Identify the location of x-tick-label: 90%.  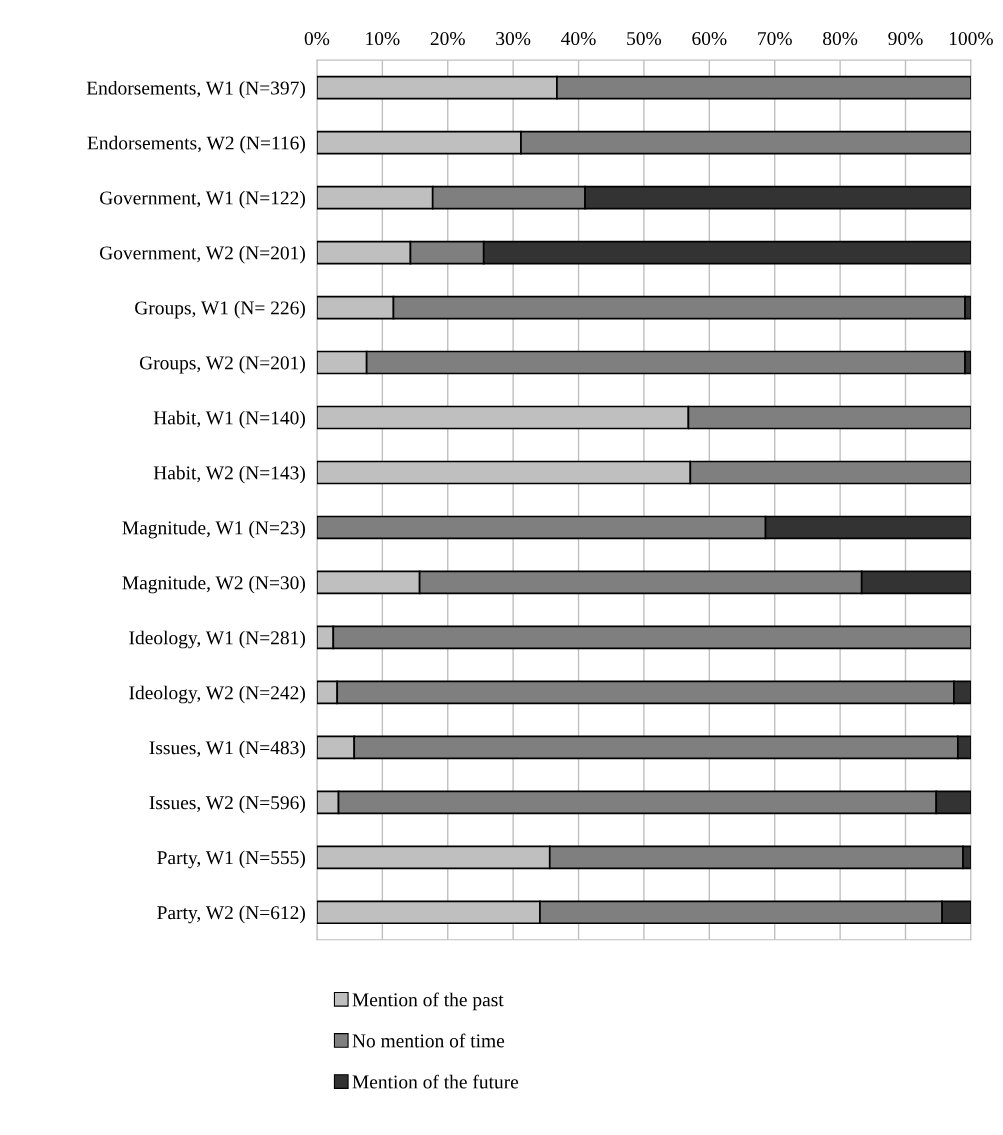
(905, 38).